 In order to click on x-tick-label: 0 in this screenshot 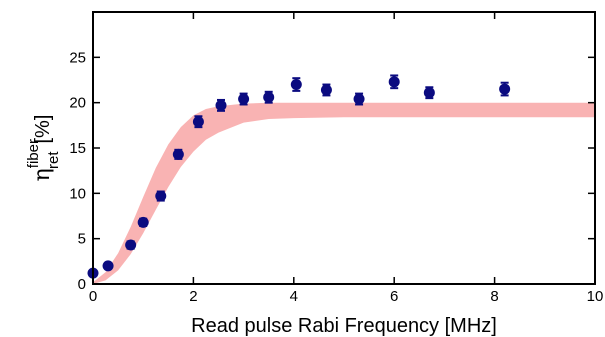, I will do `click(93, 296)`.